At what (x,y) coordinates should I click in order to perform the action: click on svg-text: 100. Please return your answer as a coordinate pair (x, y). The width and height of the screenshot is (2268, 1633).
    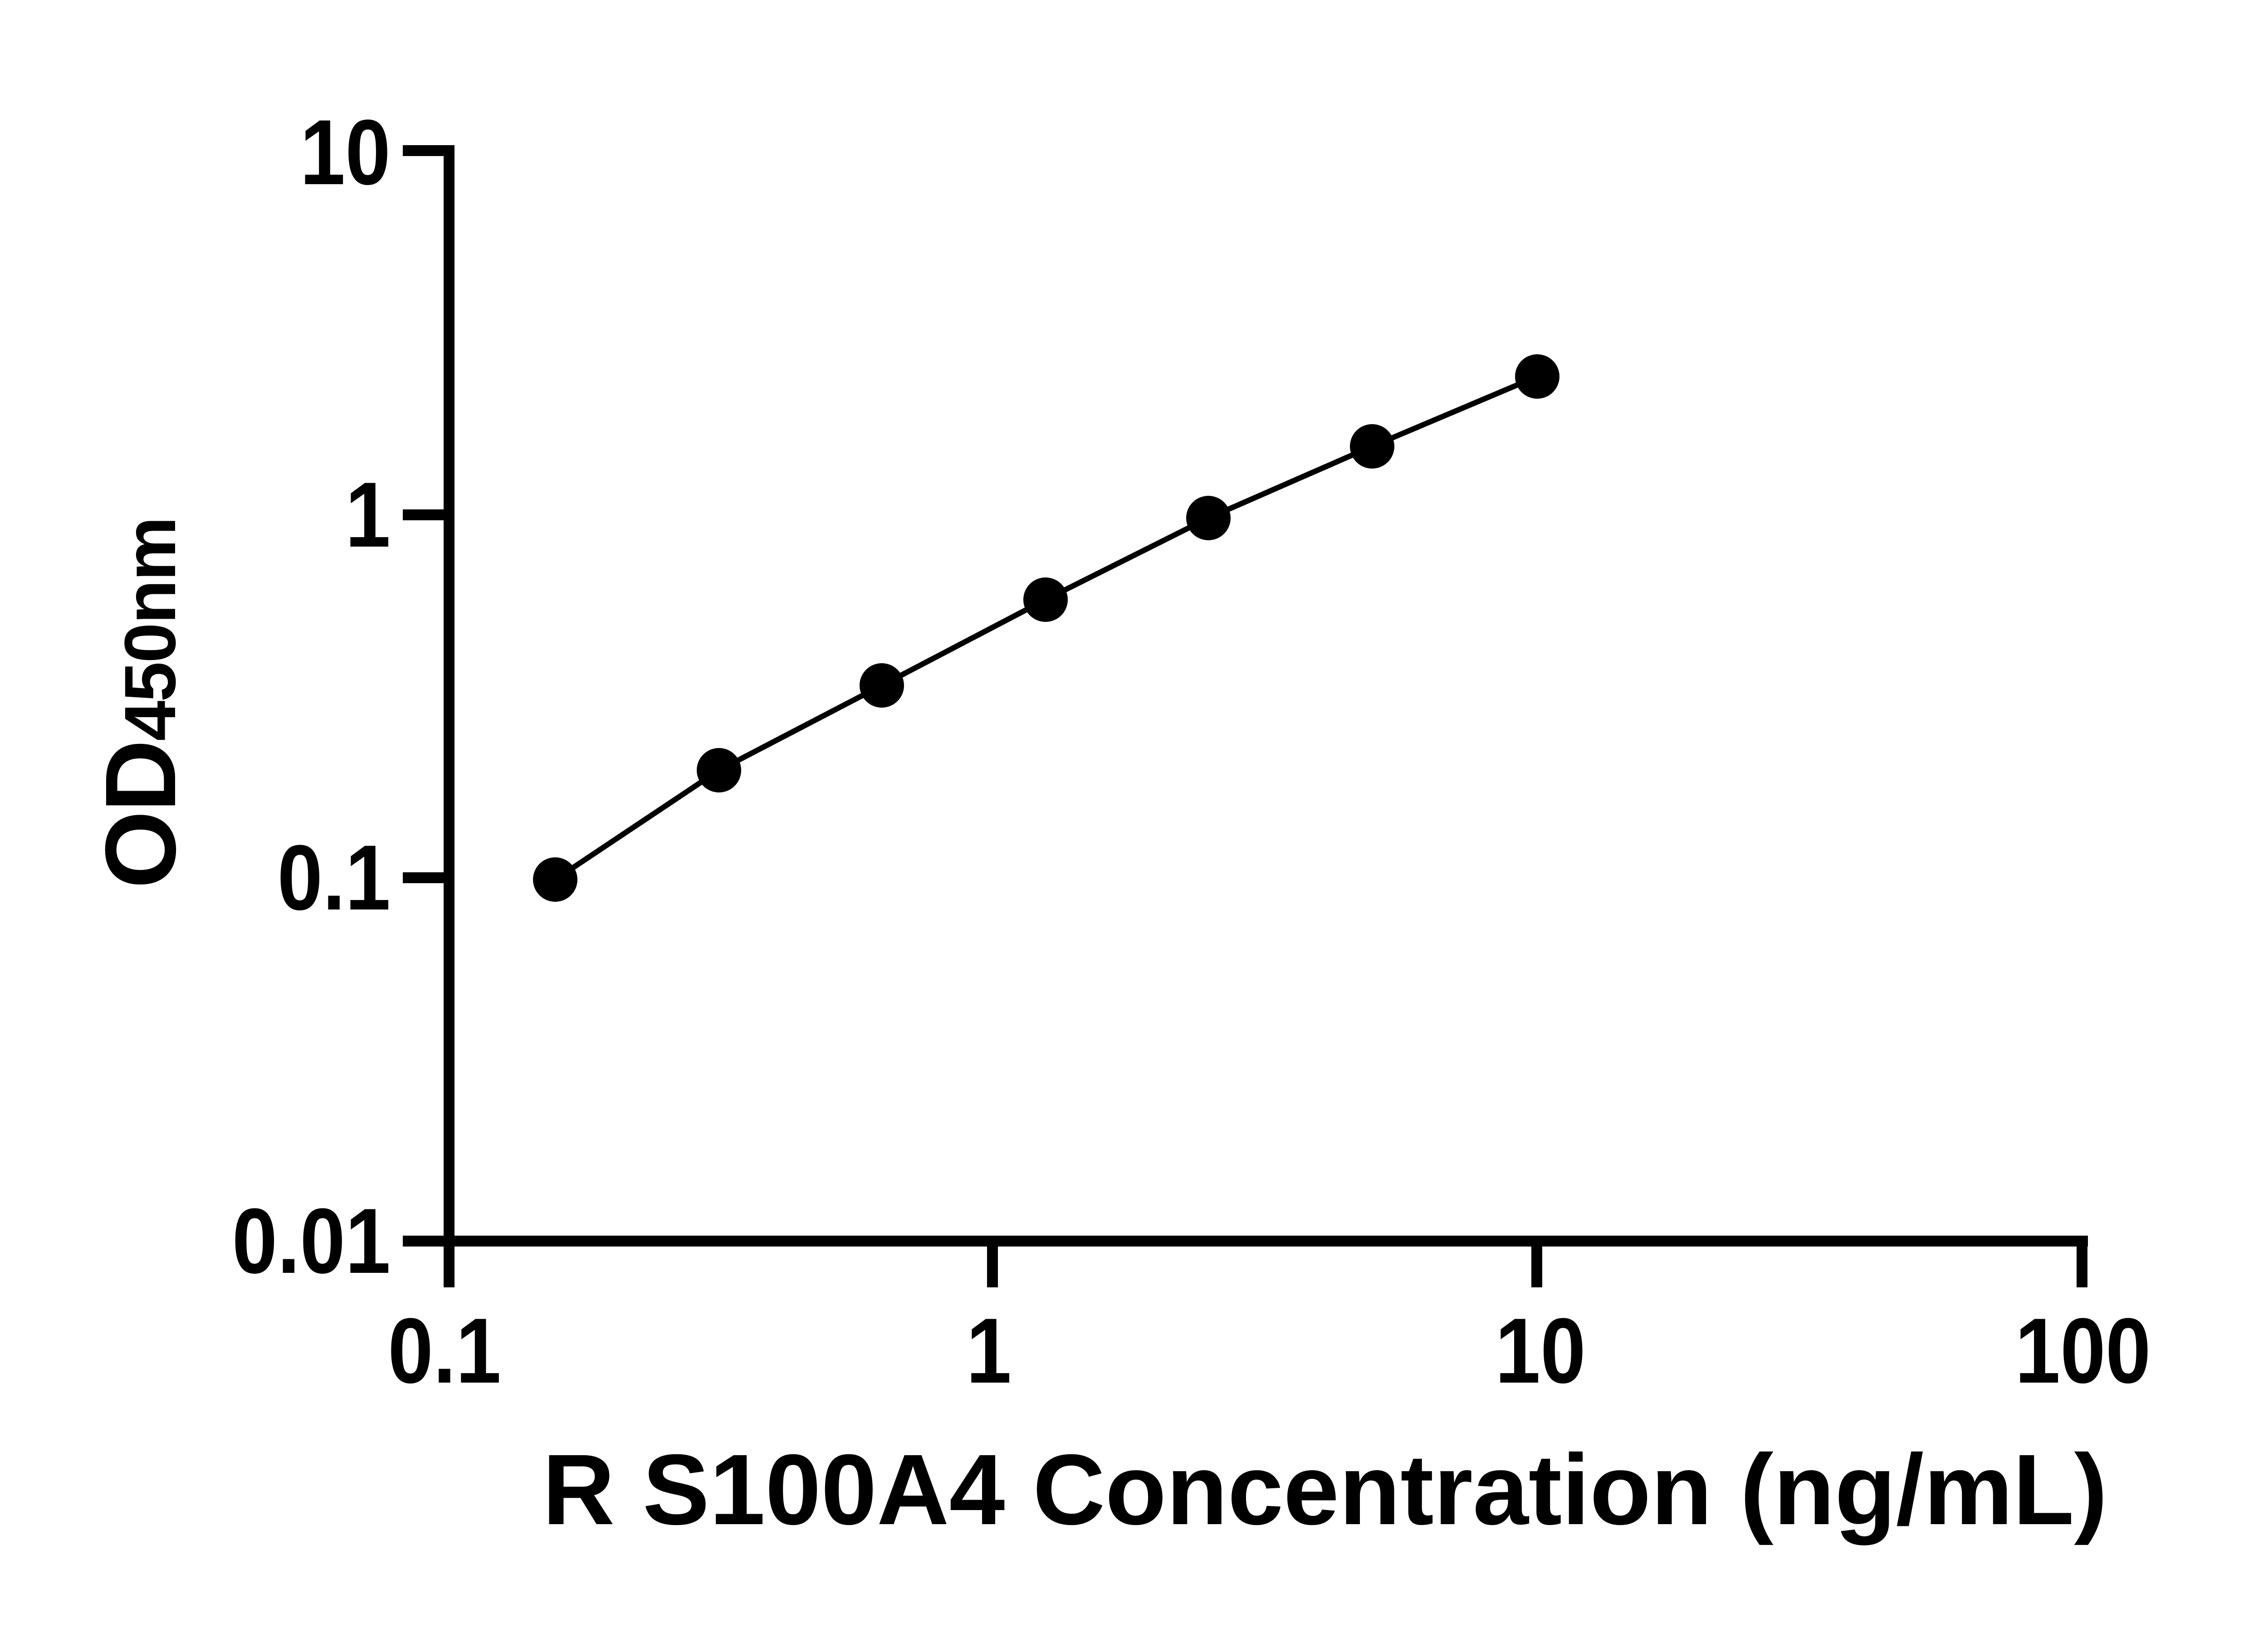
    Looking at the image, I should click on (2083, 1350).